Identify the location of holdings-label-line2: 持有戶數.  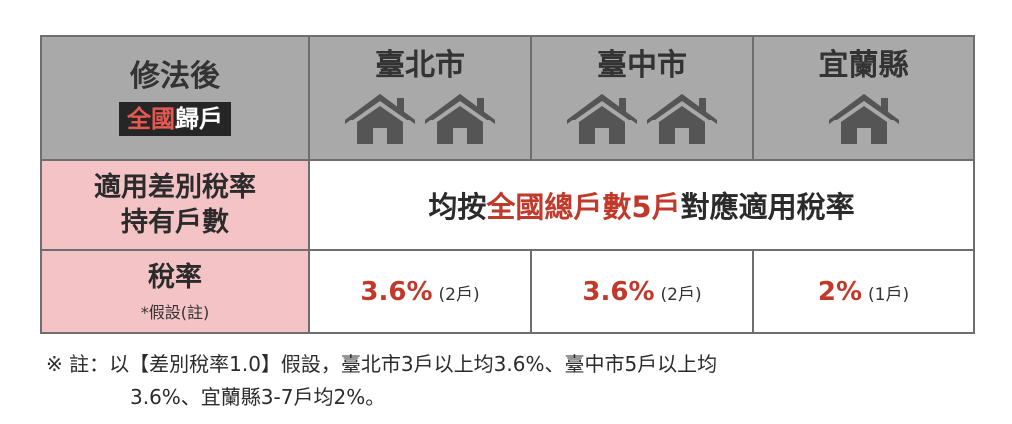
(175, 223).